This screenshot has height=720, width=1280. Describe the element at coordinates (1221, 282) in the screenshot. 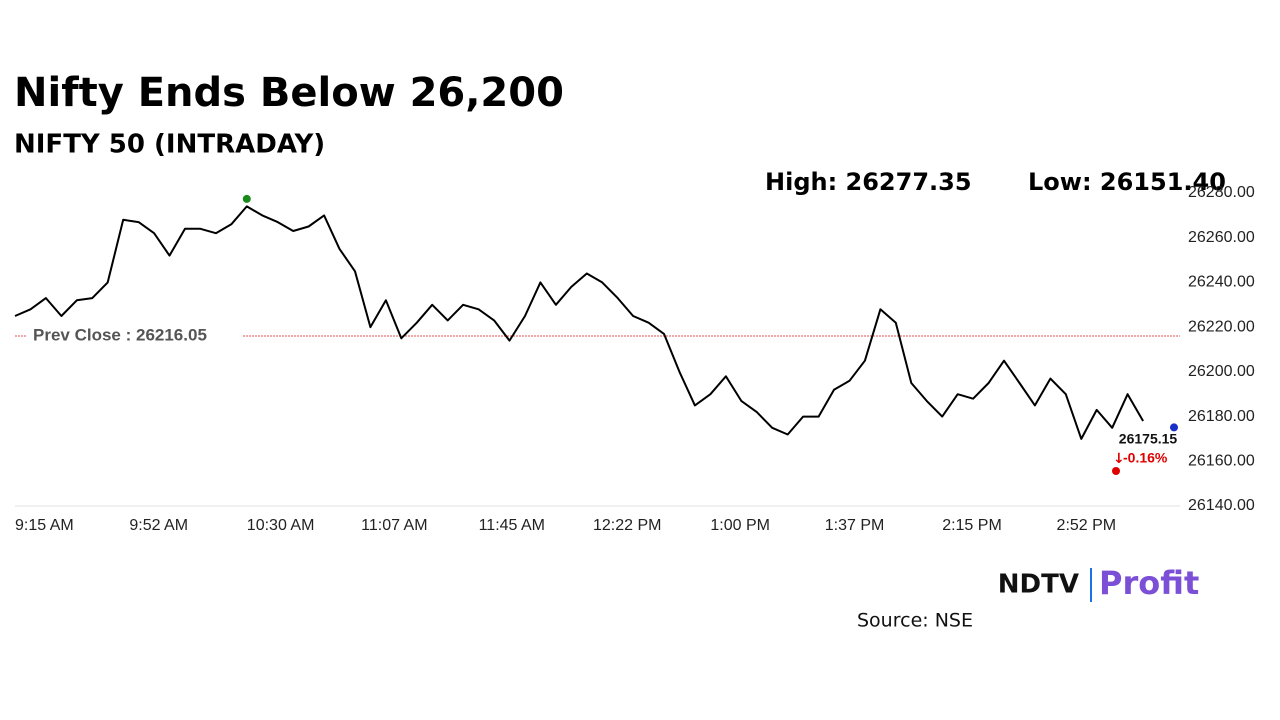

I see `y-tick-label: 26240.00` at that location.